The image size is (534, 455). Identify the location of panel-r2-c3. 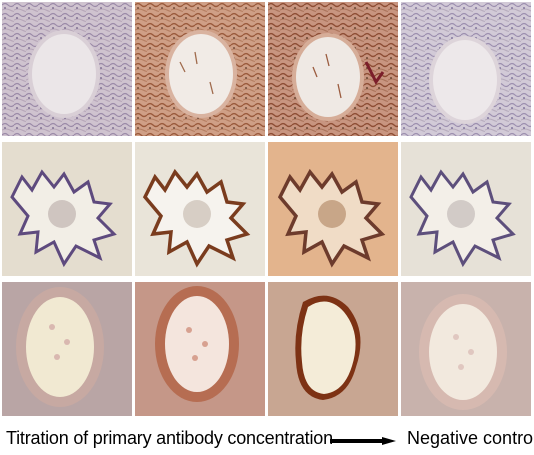
(333, 209).